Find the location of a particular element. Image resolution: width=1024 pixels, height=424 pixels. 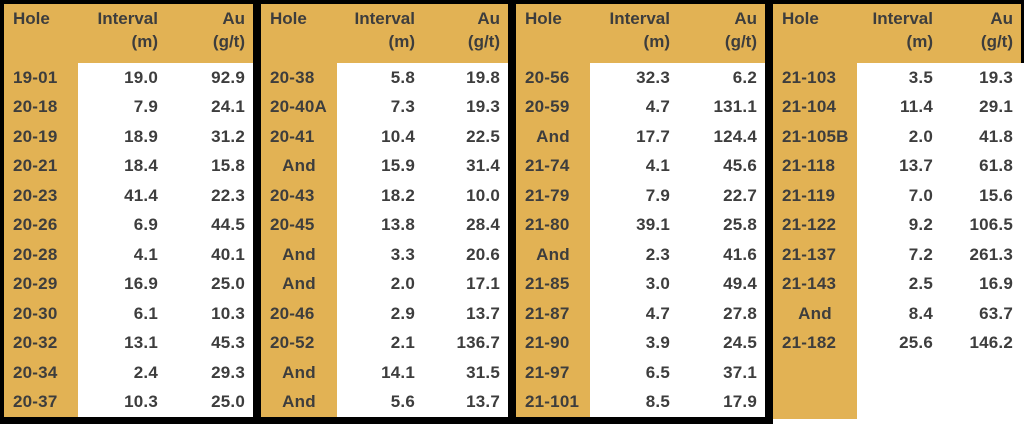

au-cell: 24.1 is located at coordinates (209, 107).